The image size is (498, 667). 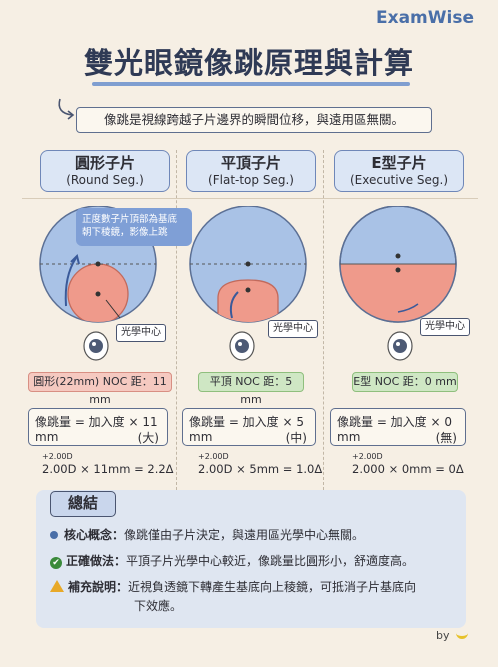 I want to click on summary-label: 正確做法：, so click(x=96, y=561).